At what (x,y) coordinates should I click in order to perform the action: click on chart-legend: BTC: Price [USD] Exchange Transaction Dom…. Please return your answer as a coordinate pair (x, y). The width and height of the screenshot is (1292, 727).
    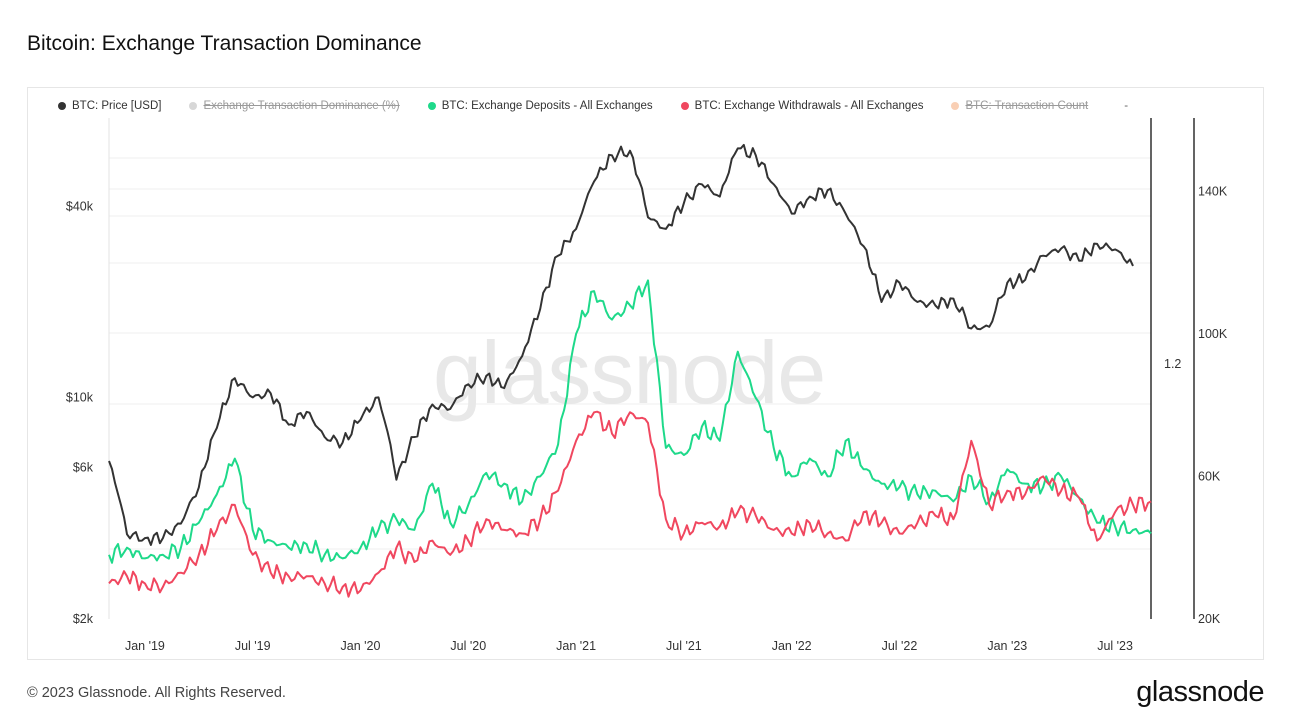
    Looking at the image, I should click on (593, 106).